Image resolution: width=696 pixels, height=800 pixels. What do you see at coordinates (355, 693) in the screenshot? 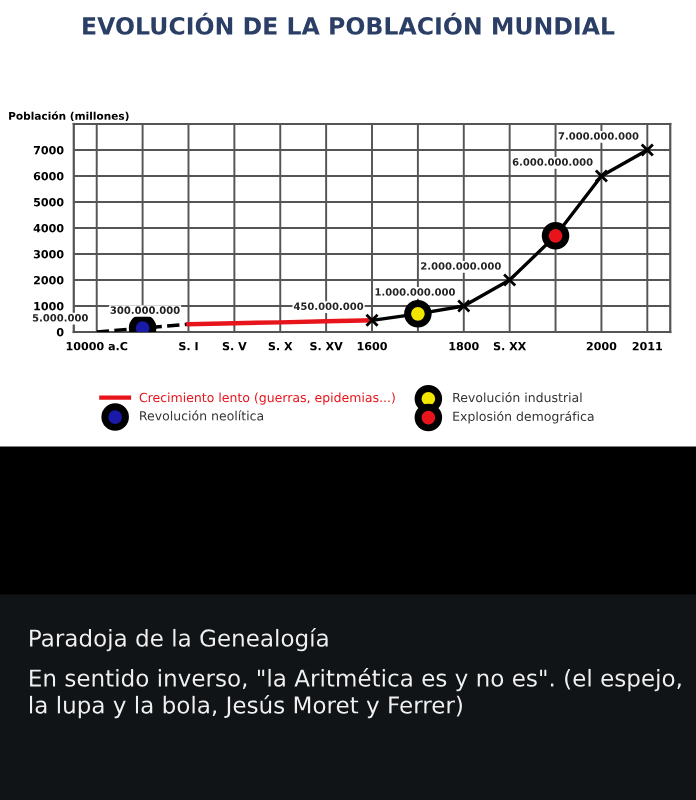
I see `text: En sentido inverso, "la Aritmética es y no es". (el espejo, la lupa y la bola, Jesús Moret y Ferrer)` at bounding box center [355, 693].